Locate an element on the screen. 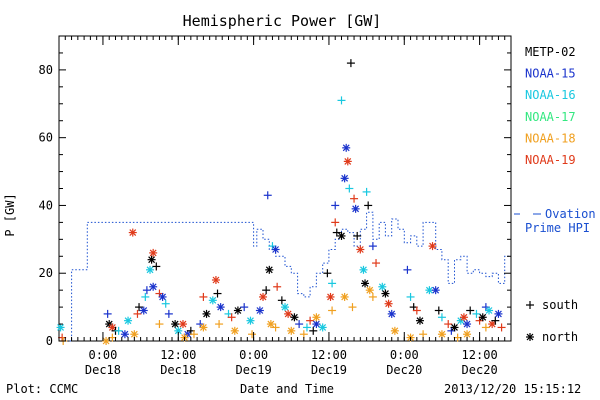  x-tick-label-date: Dec20 is located at coordinates (480, 370).